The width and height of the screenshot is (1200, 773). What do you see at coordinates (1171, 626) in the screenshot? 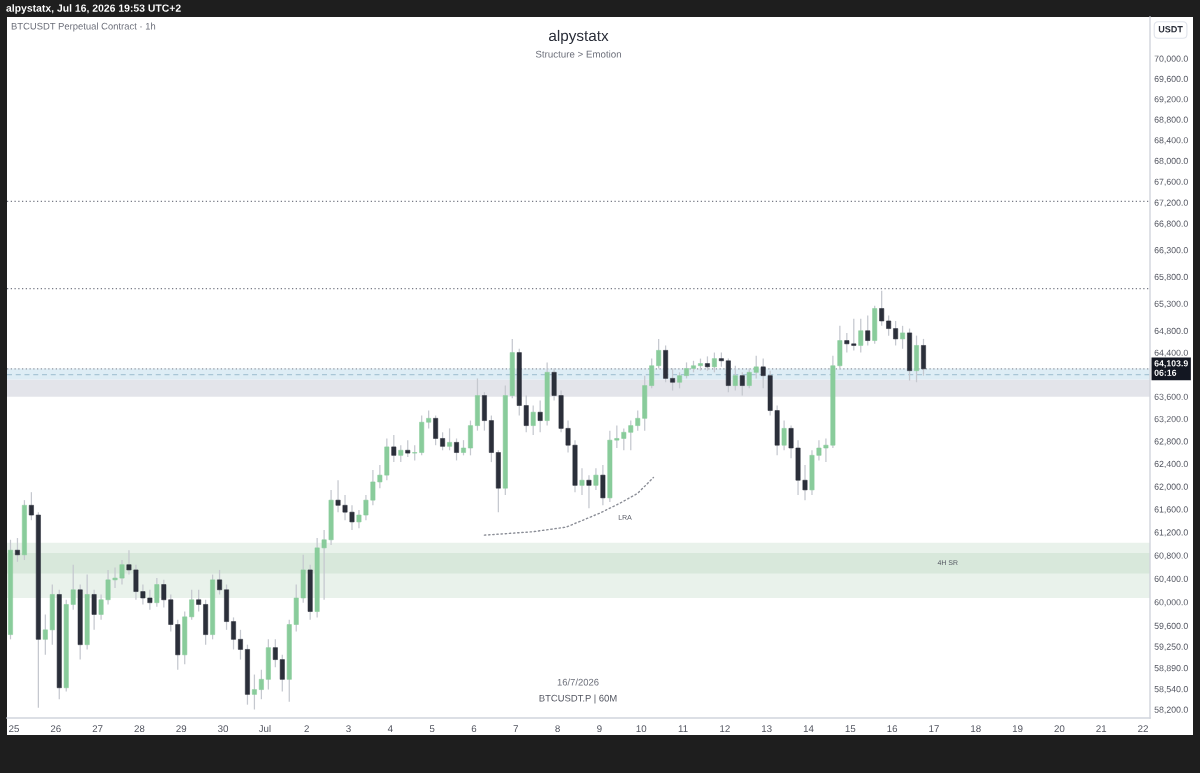
I see `y-tick-label: 59,600.0` at bounding box center [1171, 626].